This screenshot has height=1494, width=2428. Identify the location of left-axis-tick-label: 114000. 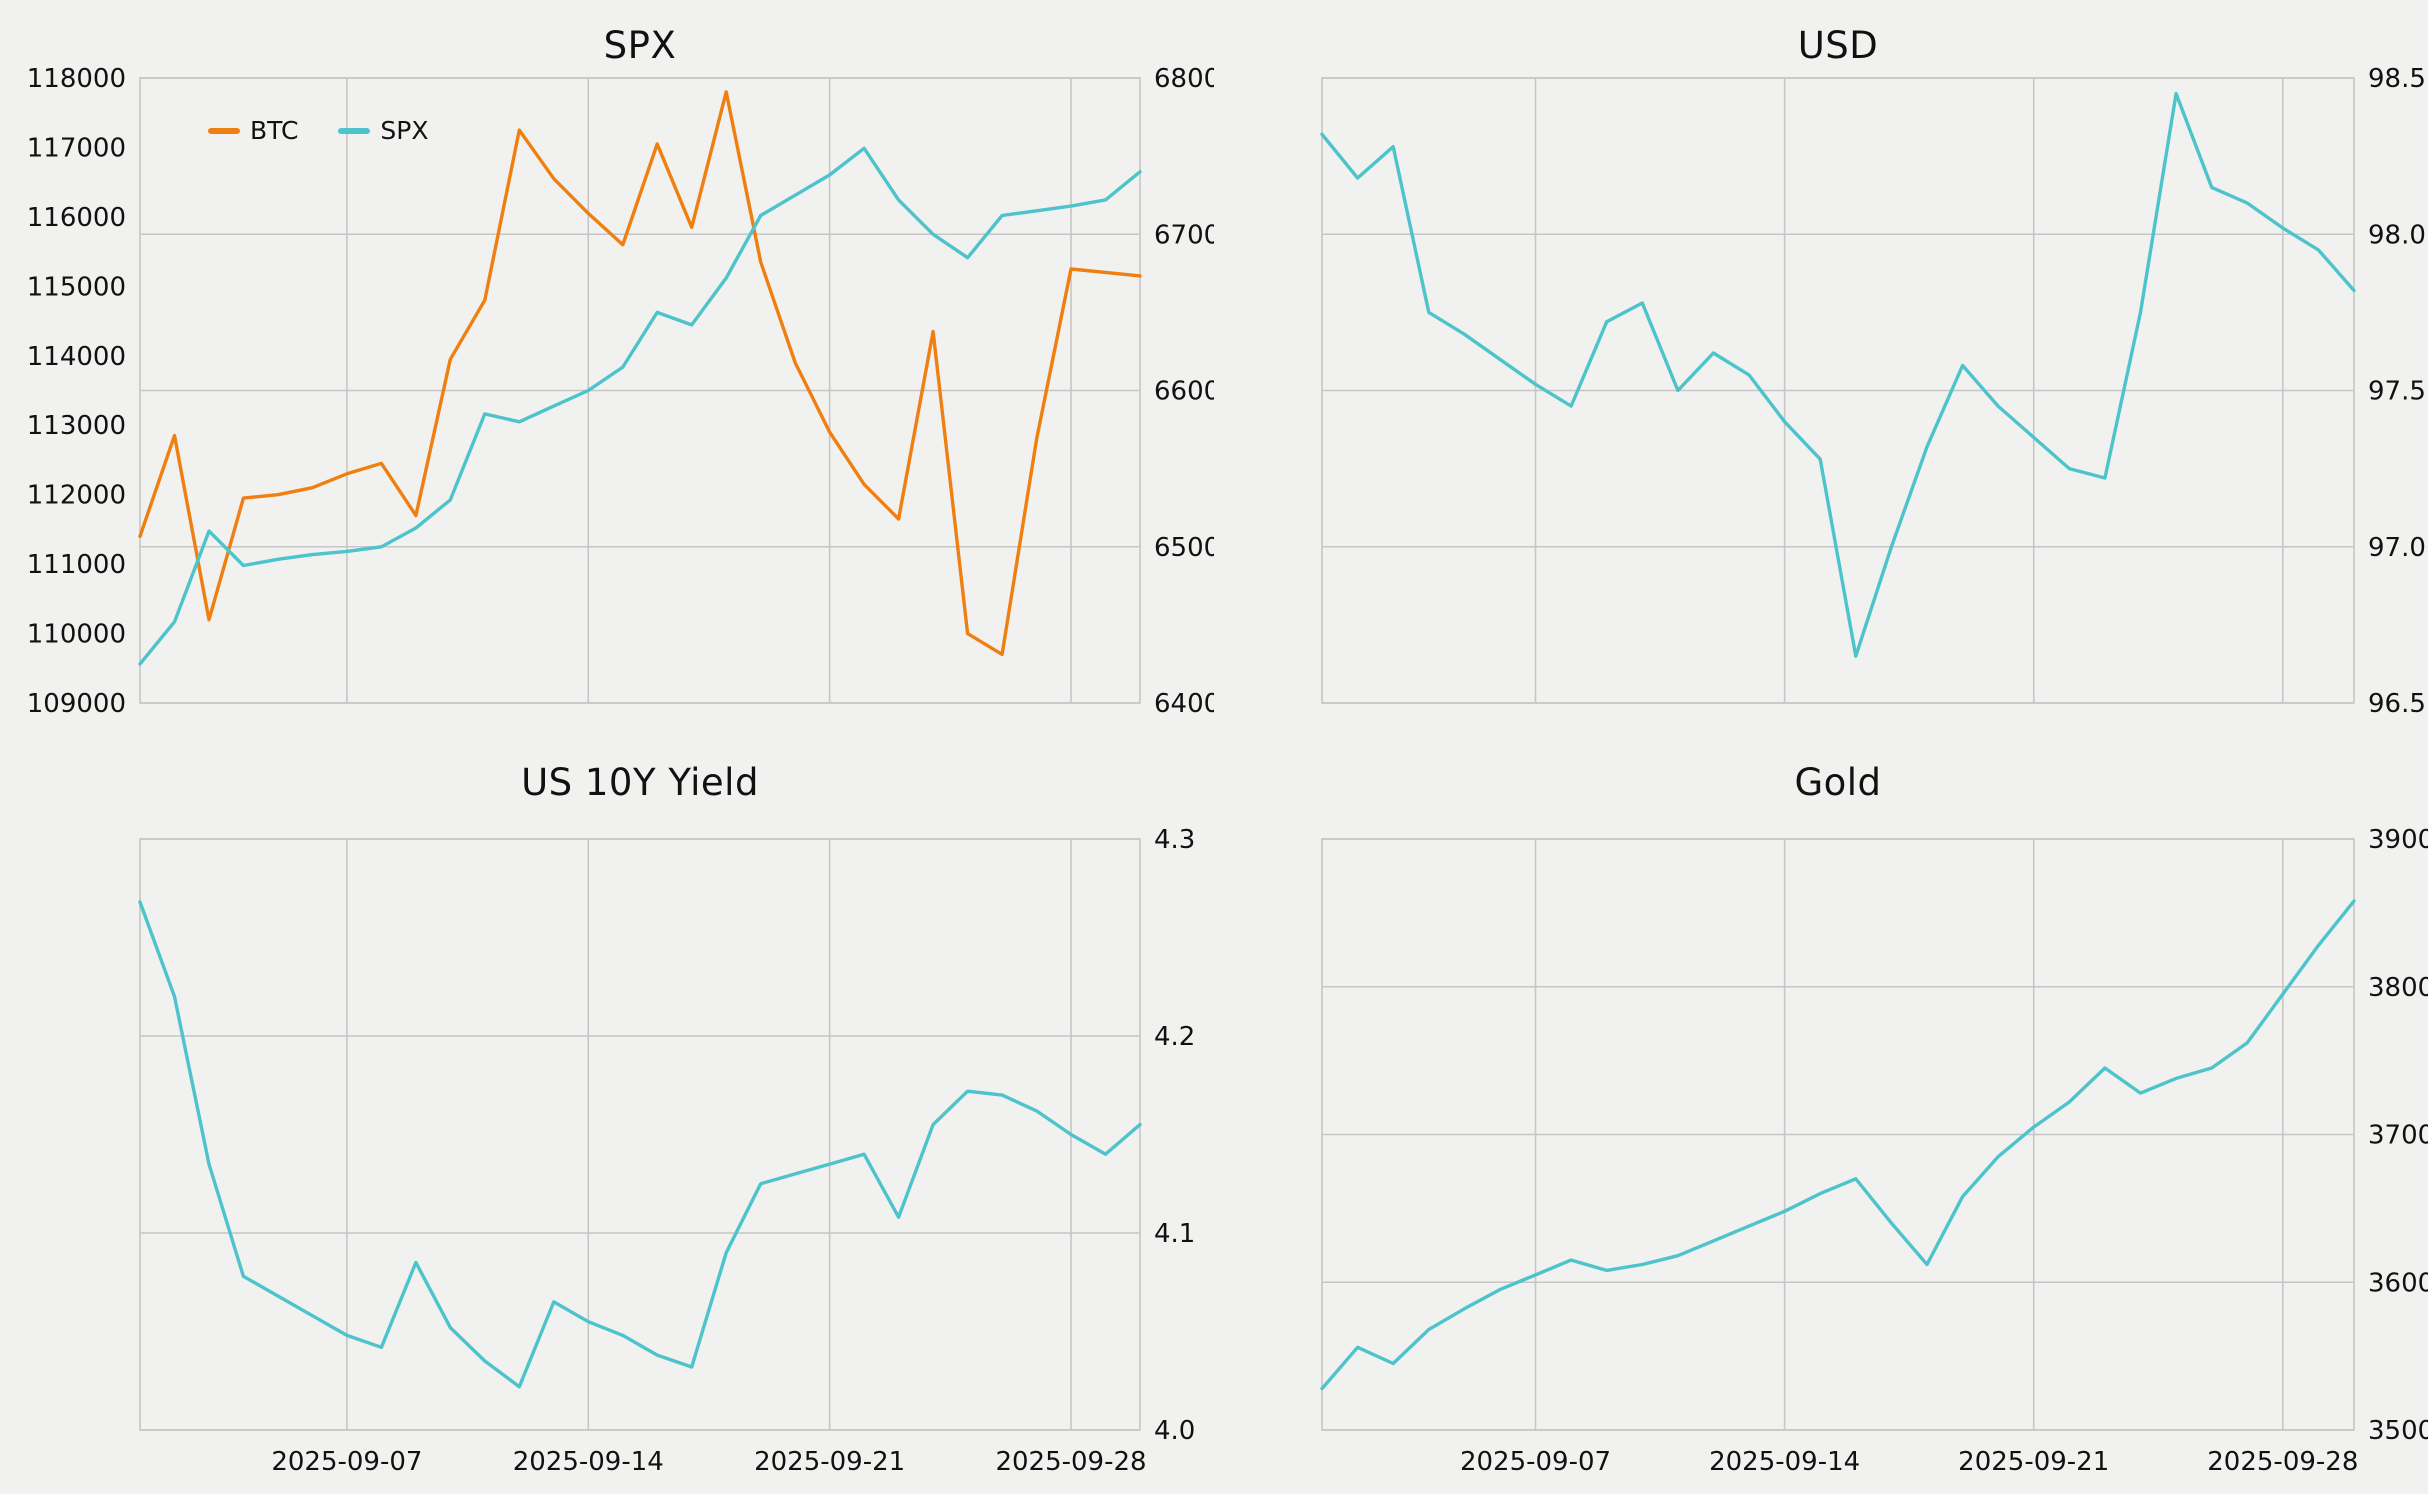
(76, 357).